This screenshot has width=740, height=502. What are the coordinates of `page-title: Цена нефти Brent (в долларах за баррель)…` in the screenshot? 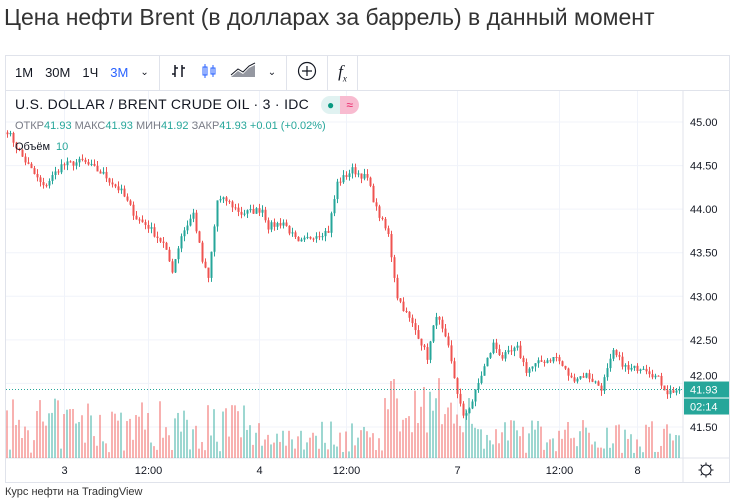 It's located at (329, 17).